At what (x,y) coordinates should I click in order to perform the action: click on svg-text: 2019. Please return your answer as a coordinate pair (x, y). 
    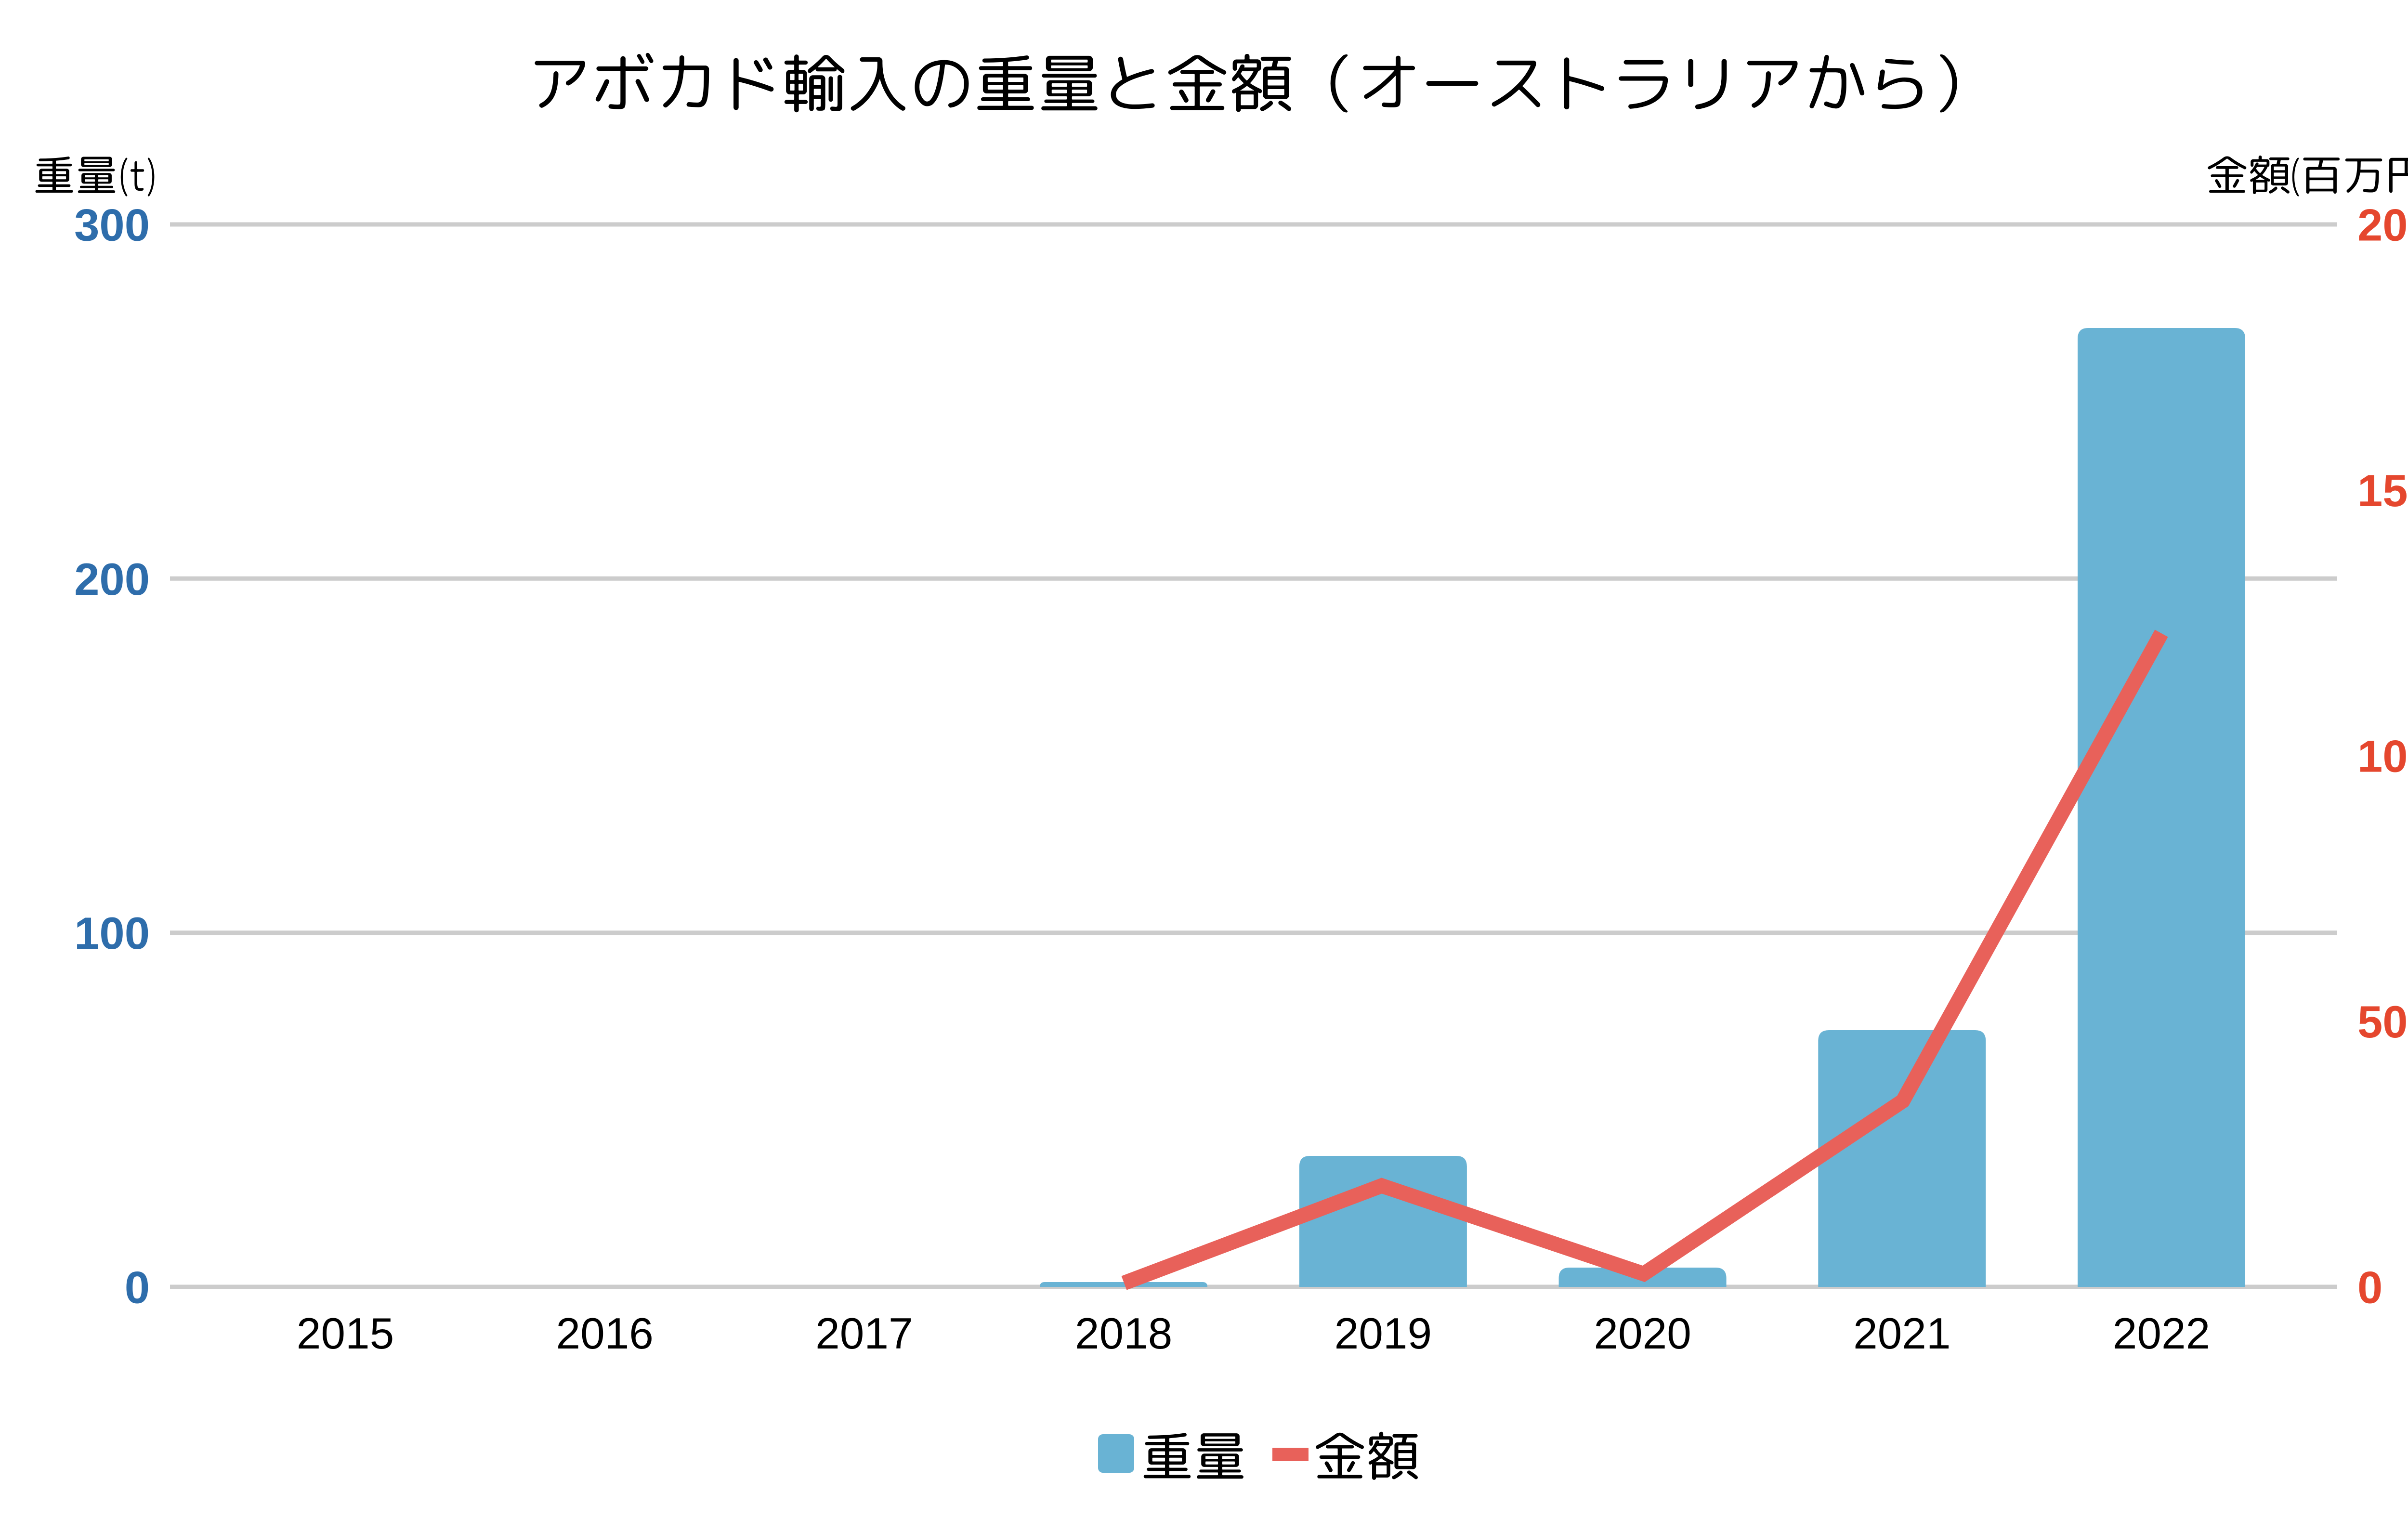
    Looking at the image, I should click on (1383, 1333).